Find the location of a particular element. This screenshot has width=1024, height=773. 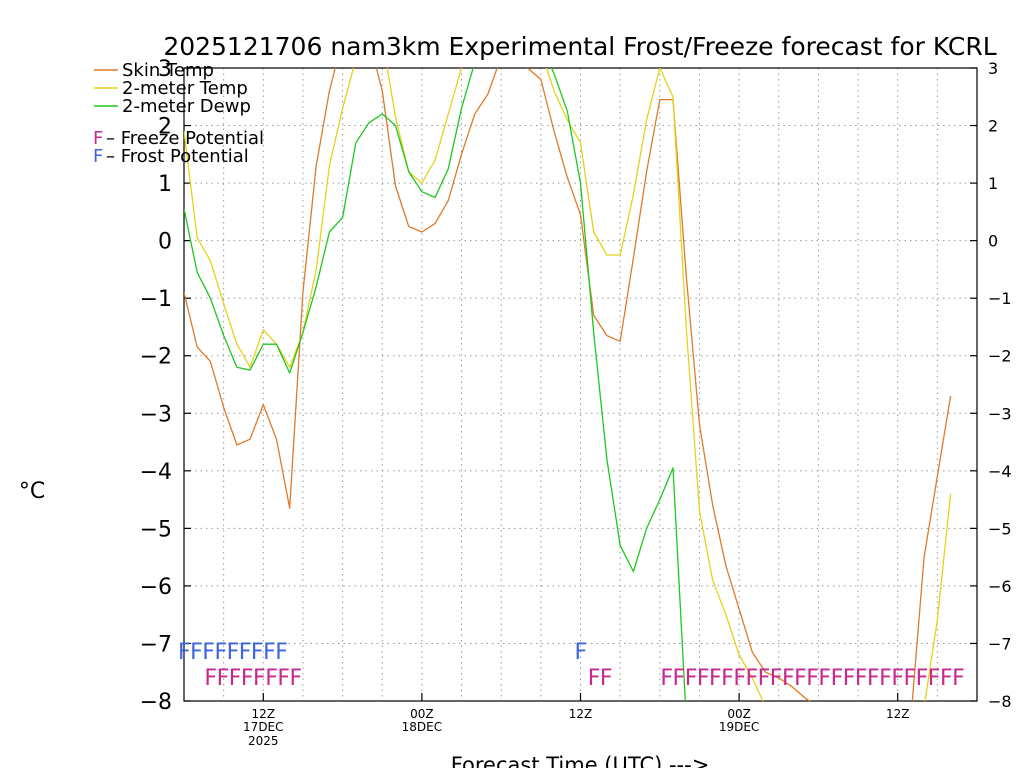

y-tick-label-left: −5 is located at coordinates (156, 529).